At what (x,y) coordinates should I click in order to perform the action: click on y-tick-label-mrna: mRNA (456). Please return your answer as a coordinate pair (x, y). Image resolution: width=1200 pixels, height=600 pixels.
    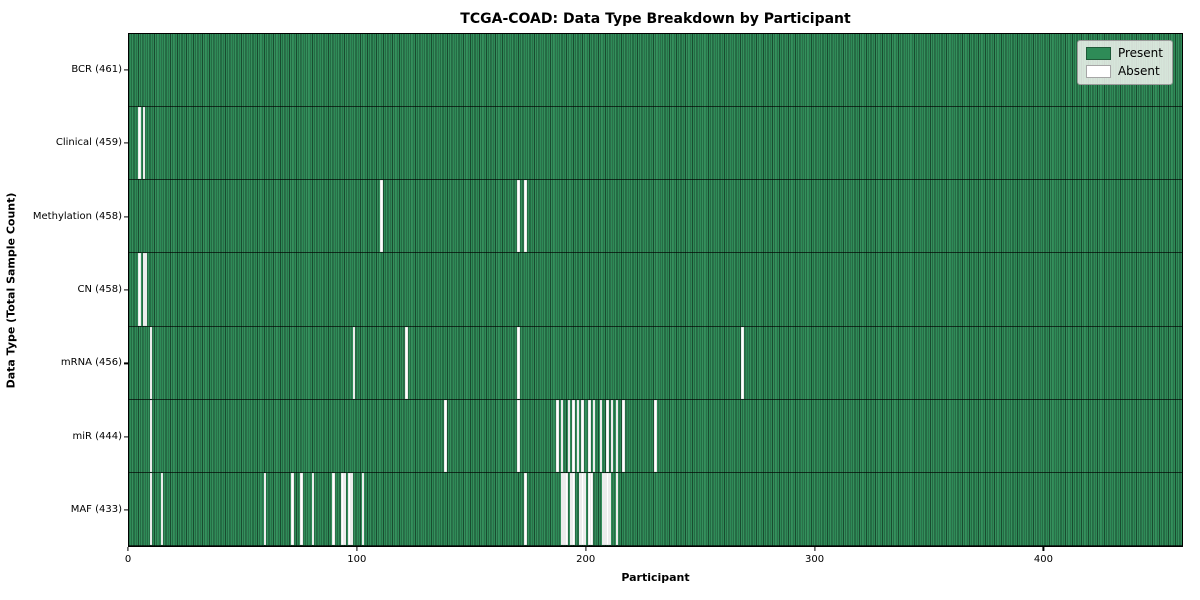
    Looking at the image, I should click on (91, 363).